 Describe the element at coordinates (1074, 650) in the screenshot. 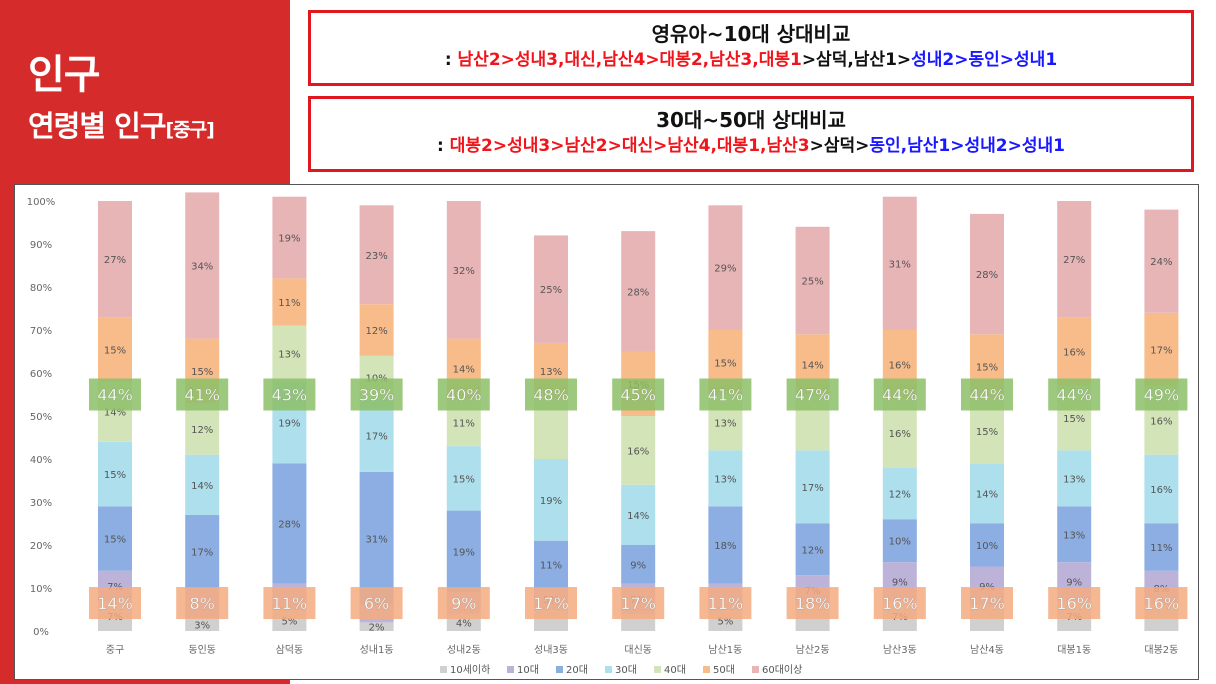

I see `x-tick-label: 대봉1동` at that location.